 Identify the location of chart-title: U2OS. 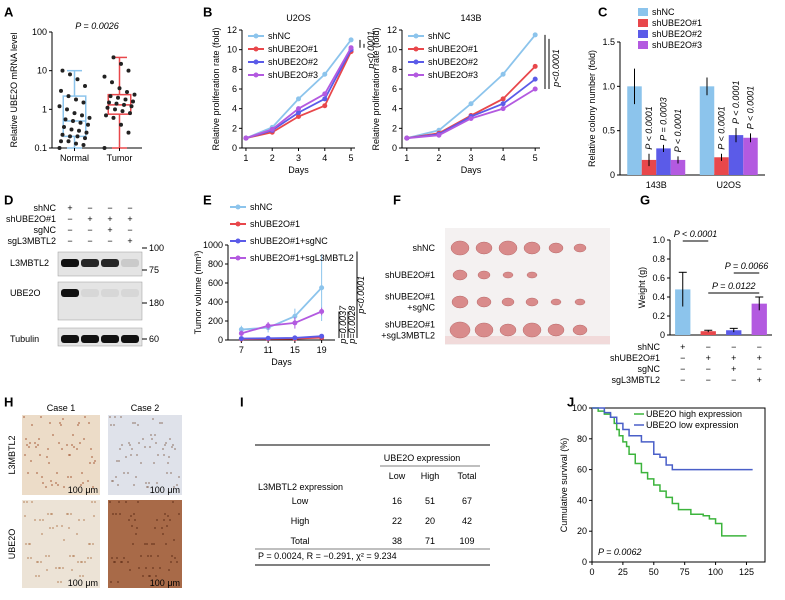
(298, 18).